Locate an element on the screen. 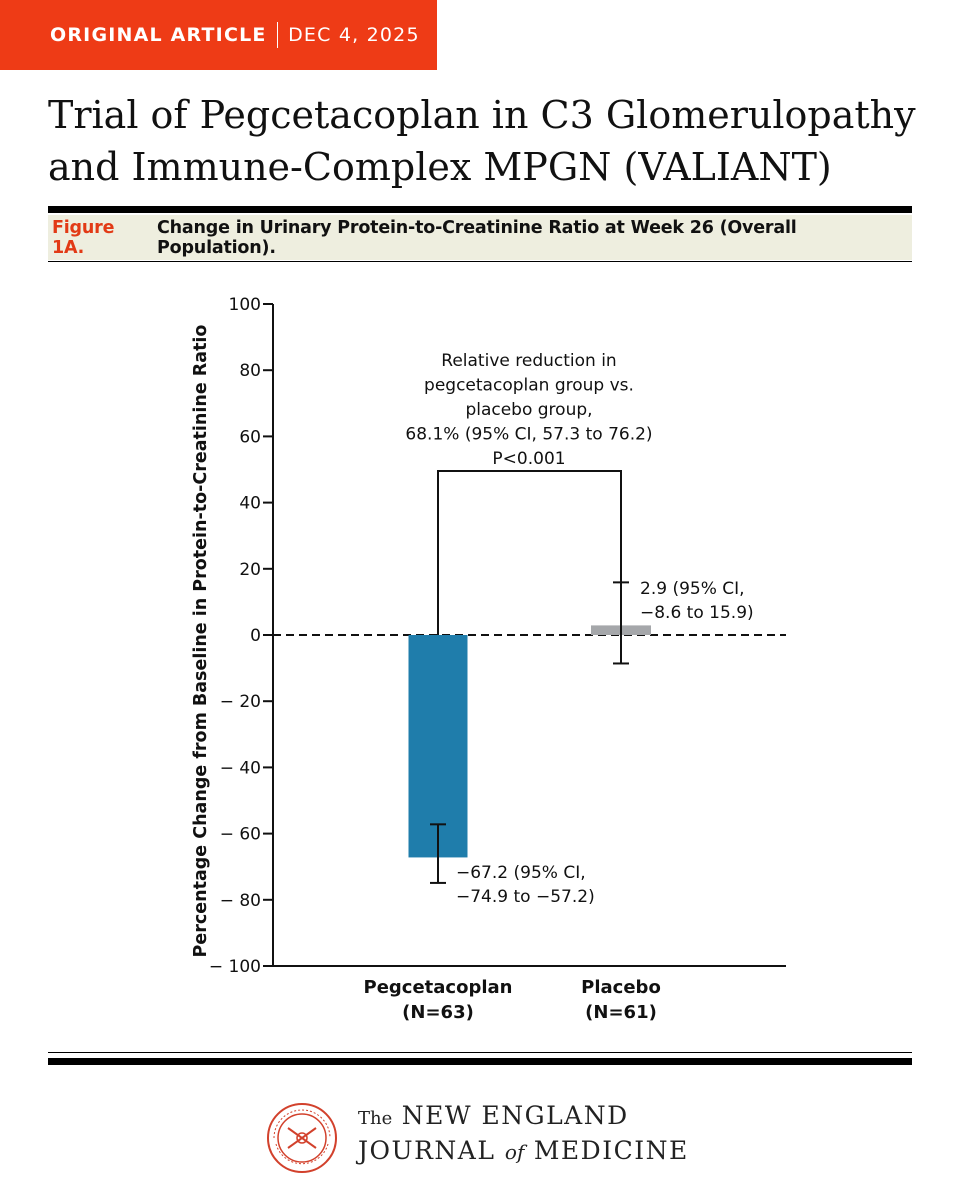 Image resolution: width=960 pixels, height=1200 pixels. y-tick-label: 0 is located at coordinates (255, 636).